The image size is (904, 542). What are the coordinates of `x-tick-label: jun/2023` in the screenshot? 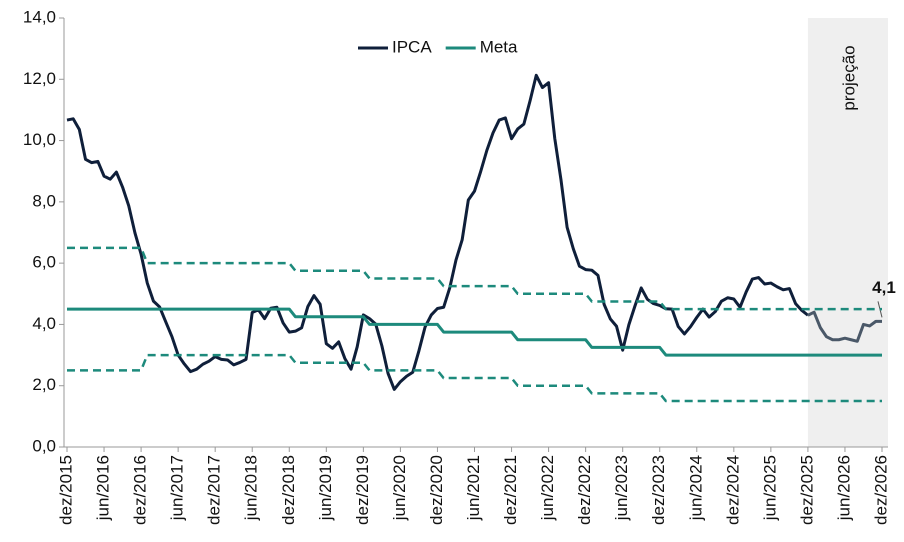 It's located at (621, 488).